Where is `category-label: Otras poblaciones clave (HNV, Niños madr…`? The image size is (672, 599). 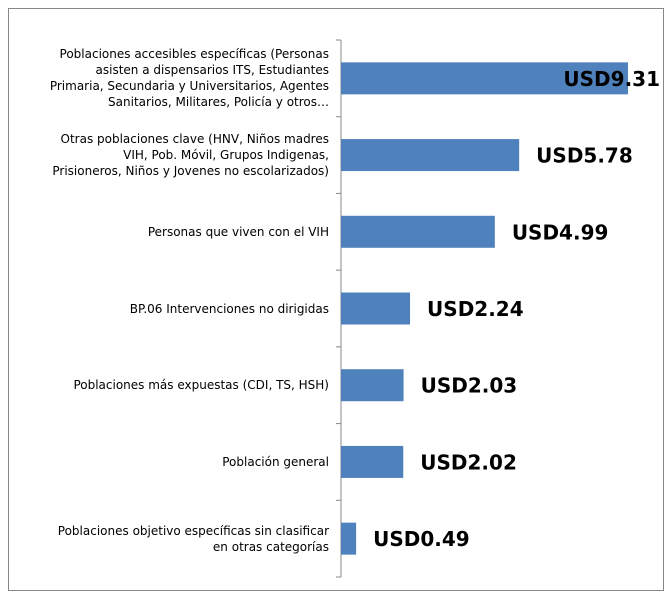 category-label: Otras poblaciones clave (HNV, Niños madr… is located at coordinates (190, 155).